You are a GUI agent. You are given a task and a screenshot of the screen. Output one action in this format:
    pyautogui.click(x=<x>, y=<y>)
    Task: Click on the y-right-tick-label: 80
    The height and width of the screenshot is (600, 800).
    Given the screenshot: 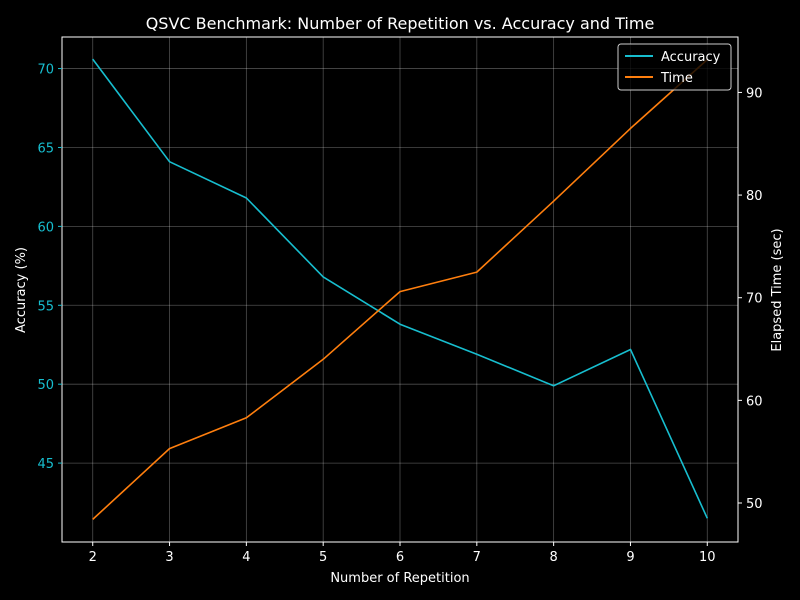 What is the action you would take?
    pyautogui.click(x=754, y=196)
    